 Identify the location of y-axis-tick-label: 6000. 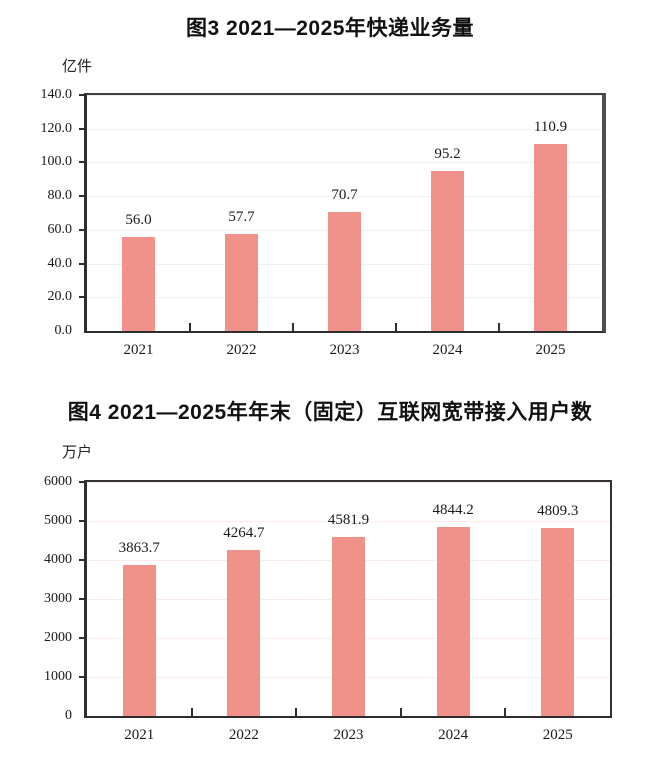
(58, 481).